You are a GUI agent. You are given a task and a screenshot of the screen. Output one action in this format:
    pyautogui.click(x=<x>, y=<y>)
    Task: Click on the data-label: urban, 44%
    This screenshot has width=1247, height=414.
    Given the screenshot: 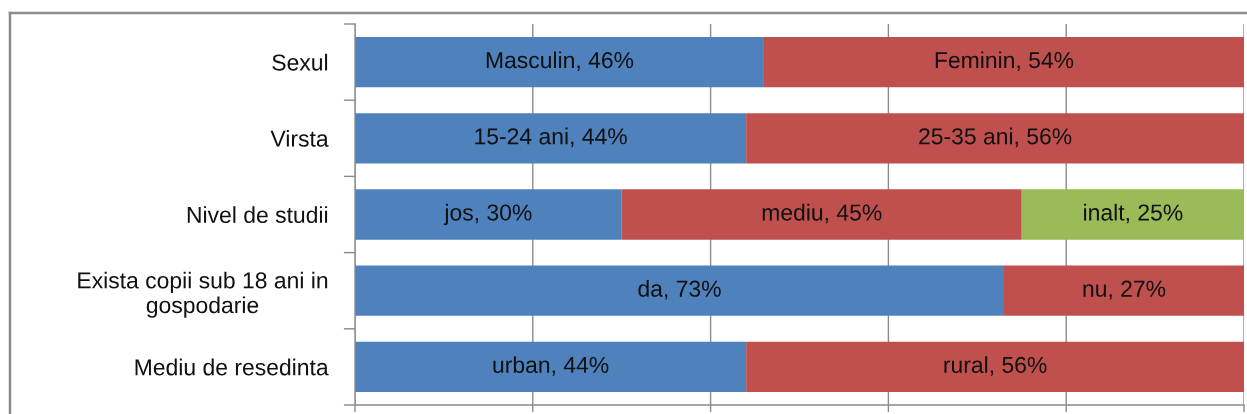 What is the action you would take?
    pyautogui.click(x=551, y=366)
    